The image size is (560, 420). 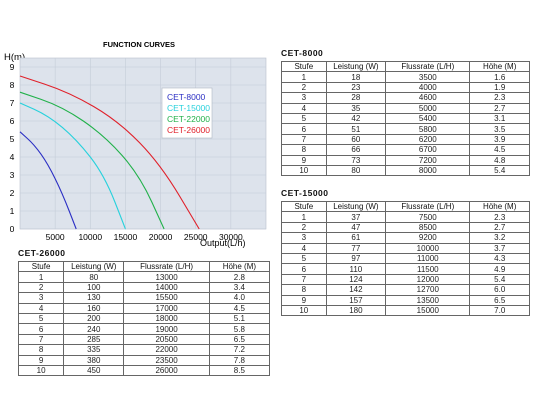 I want to click on table-cell: 200, so click(x=94, y=318).